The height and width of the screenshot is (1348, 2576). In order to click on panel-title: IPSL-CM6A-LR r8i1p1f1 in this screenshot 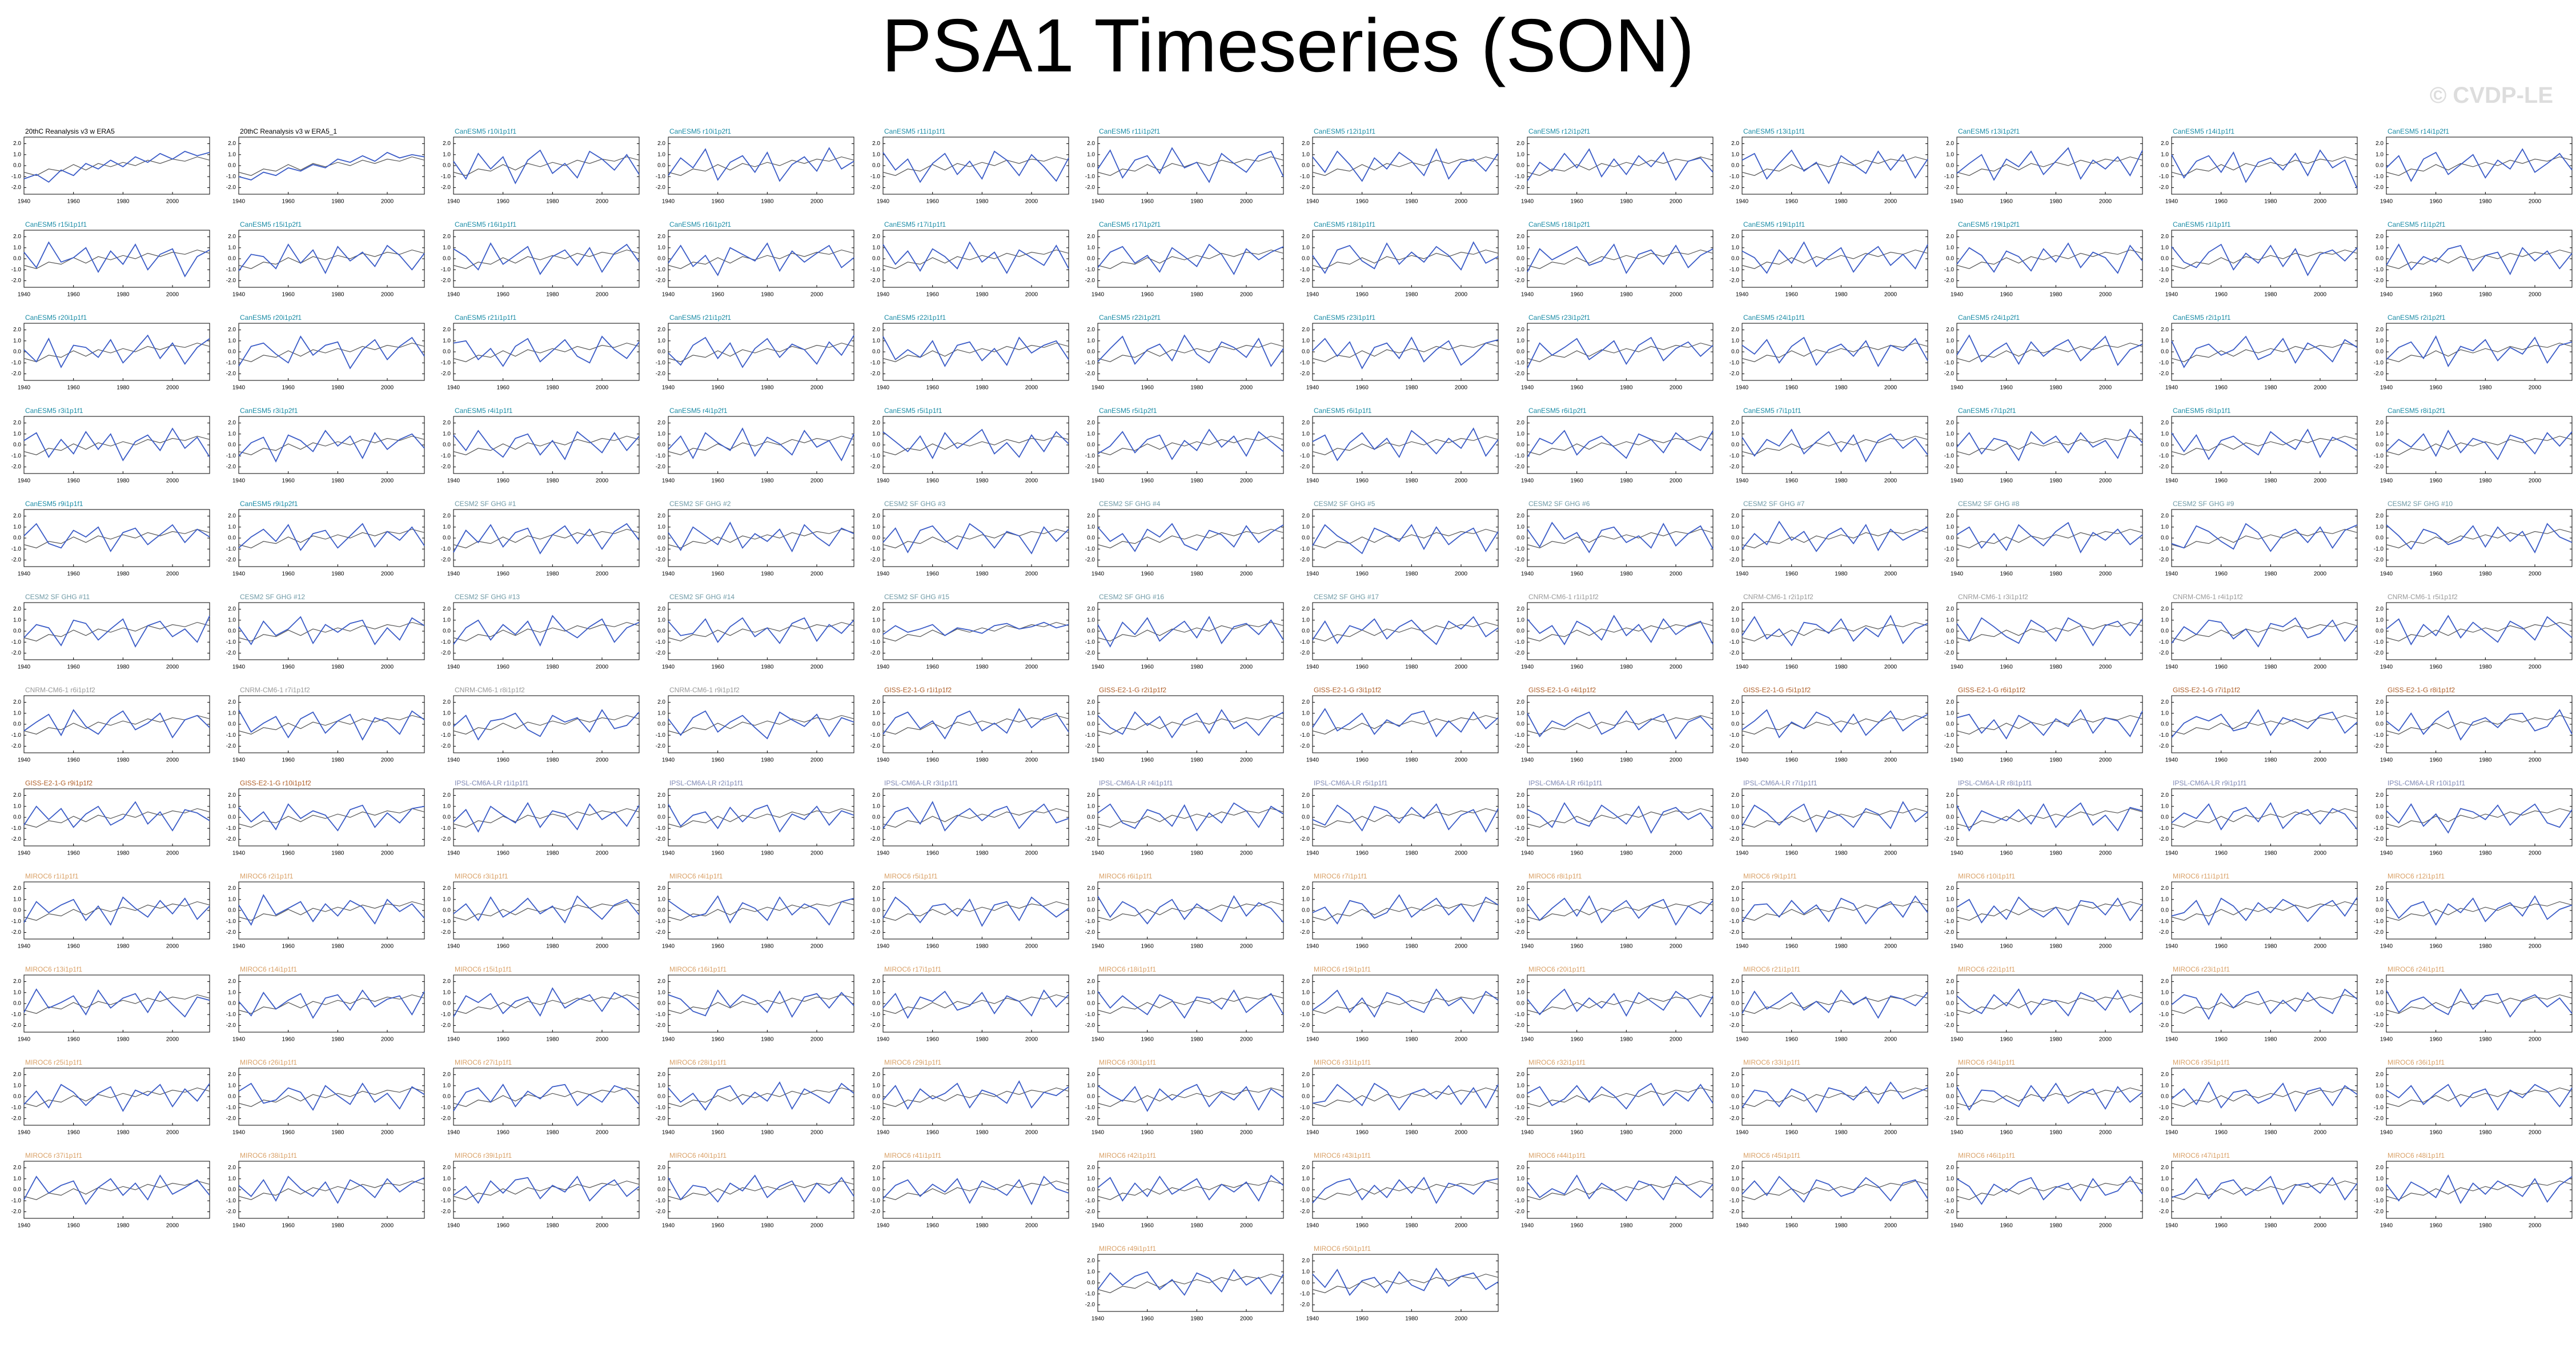, I will do `click(1995, 783)`.